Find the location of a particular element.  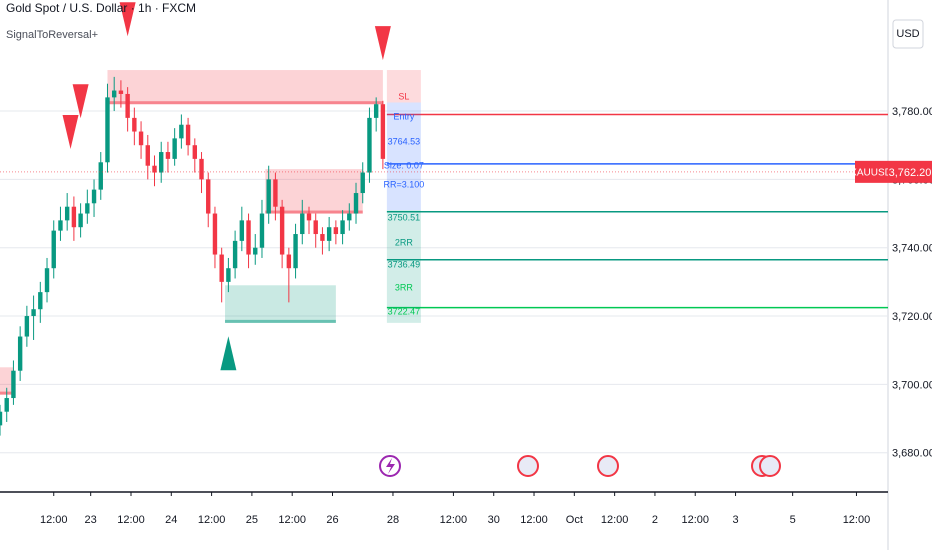

x-tick-label: 2 is located at coordinates (655, 520).